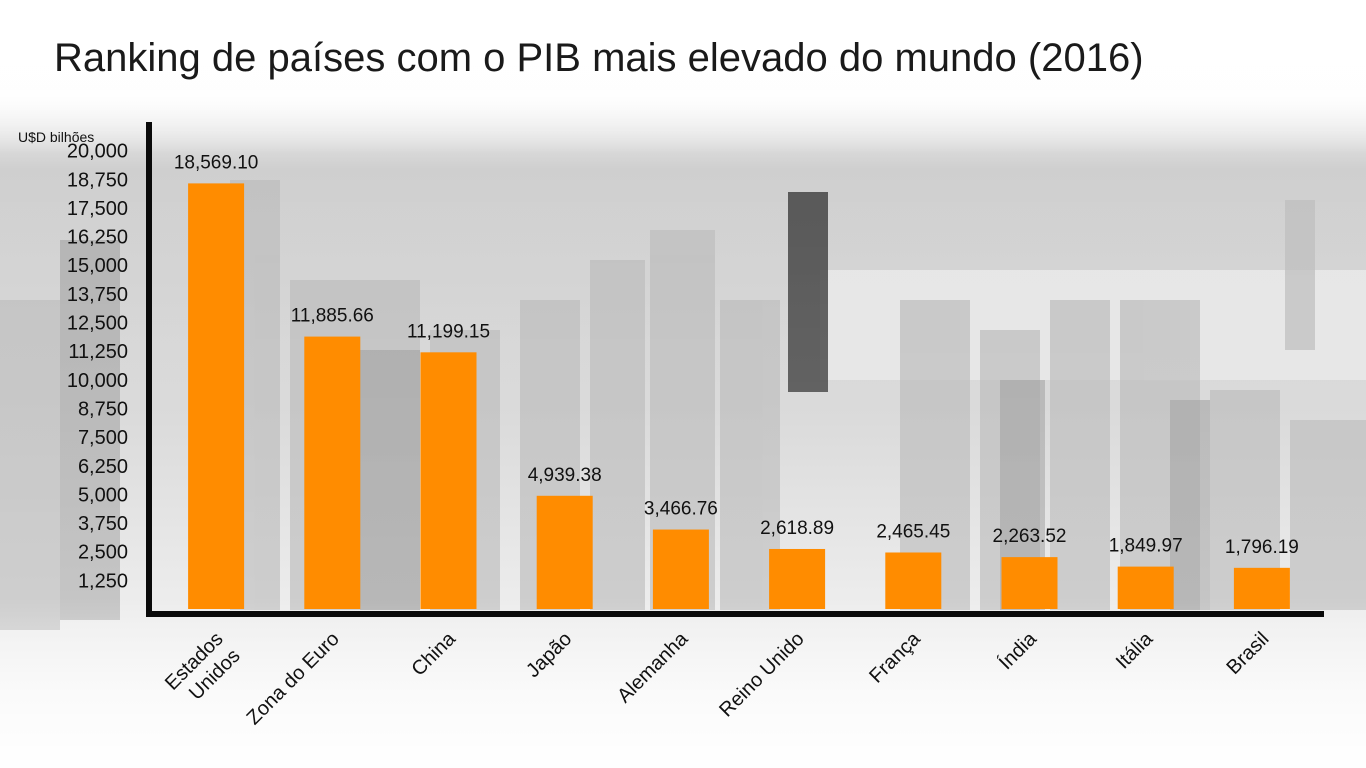 The width and height of the screenshot is (1366, 768). Describe the element at coordinates (103, 581) in the screenshot. I see `y-tick-label: 1,250` at that location.